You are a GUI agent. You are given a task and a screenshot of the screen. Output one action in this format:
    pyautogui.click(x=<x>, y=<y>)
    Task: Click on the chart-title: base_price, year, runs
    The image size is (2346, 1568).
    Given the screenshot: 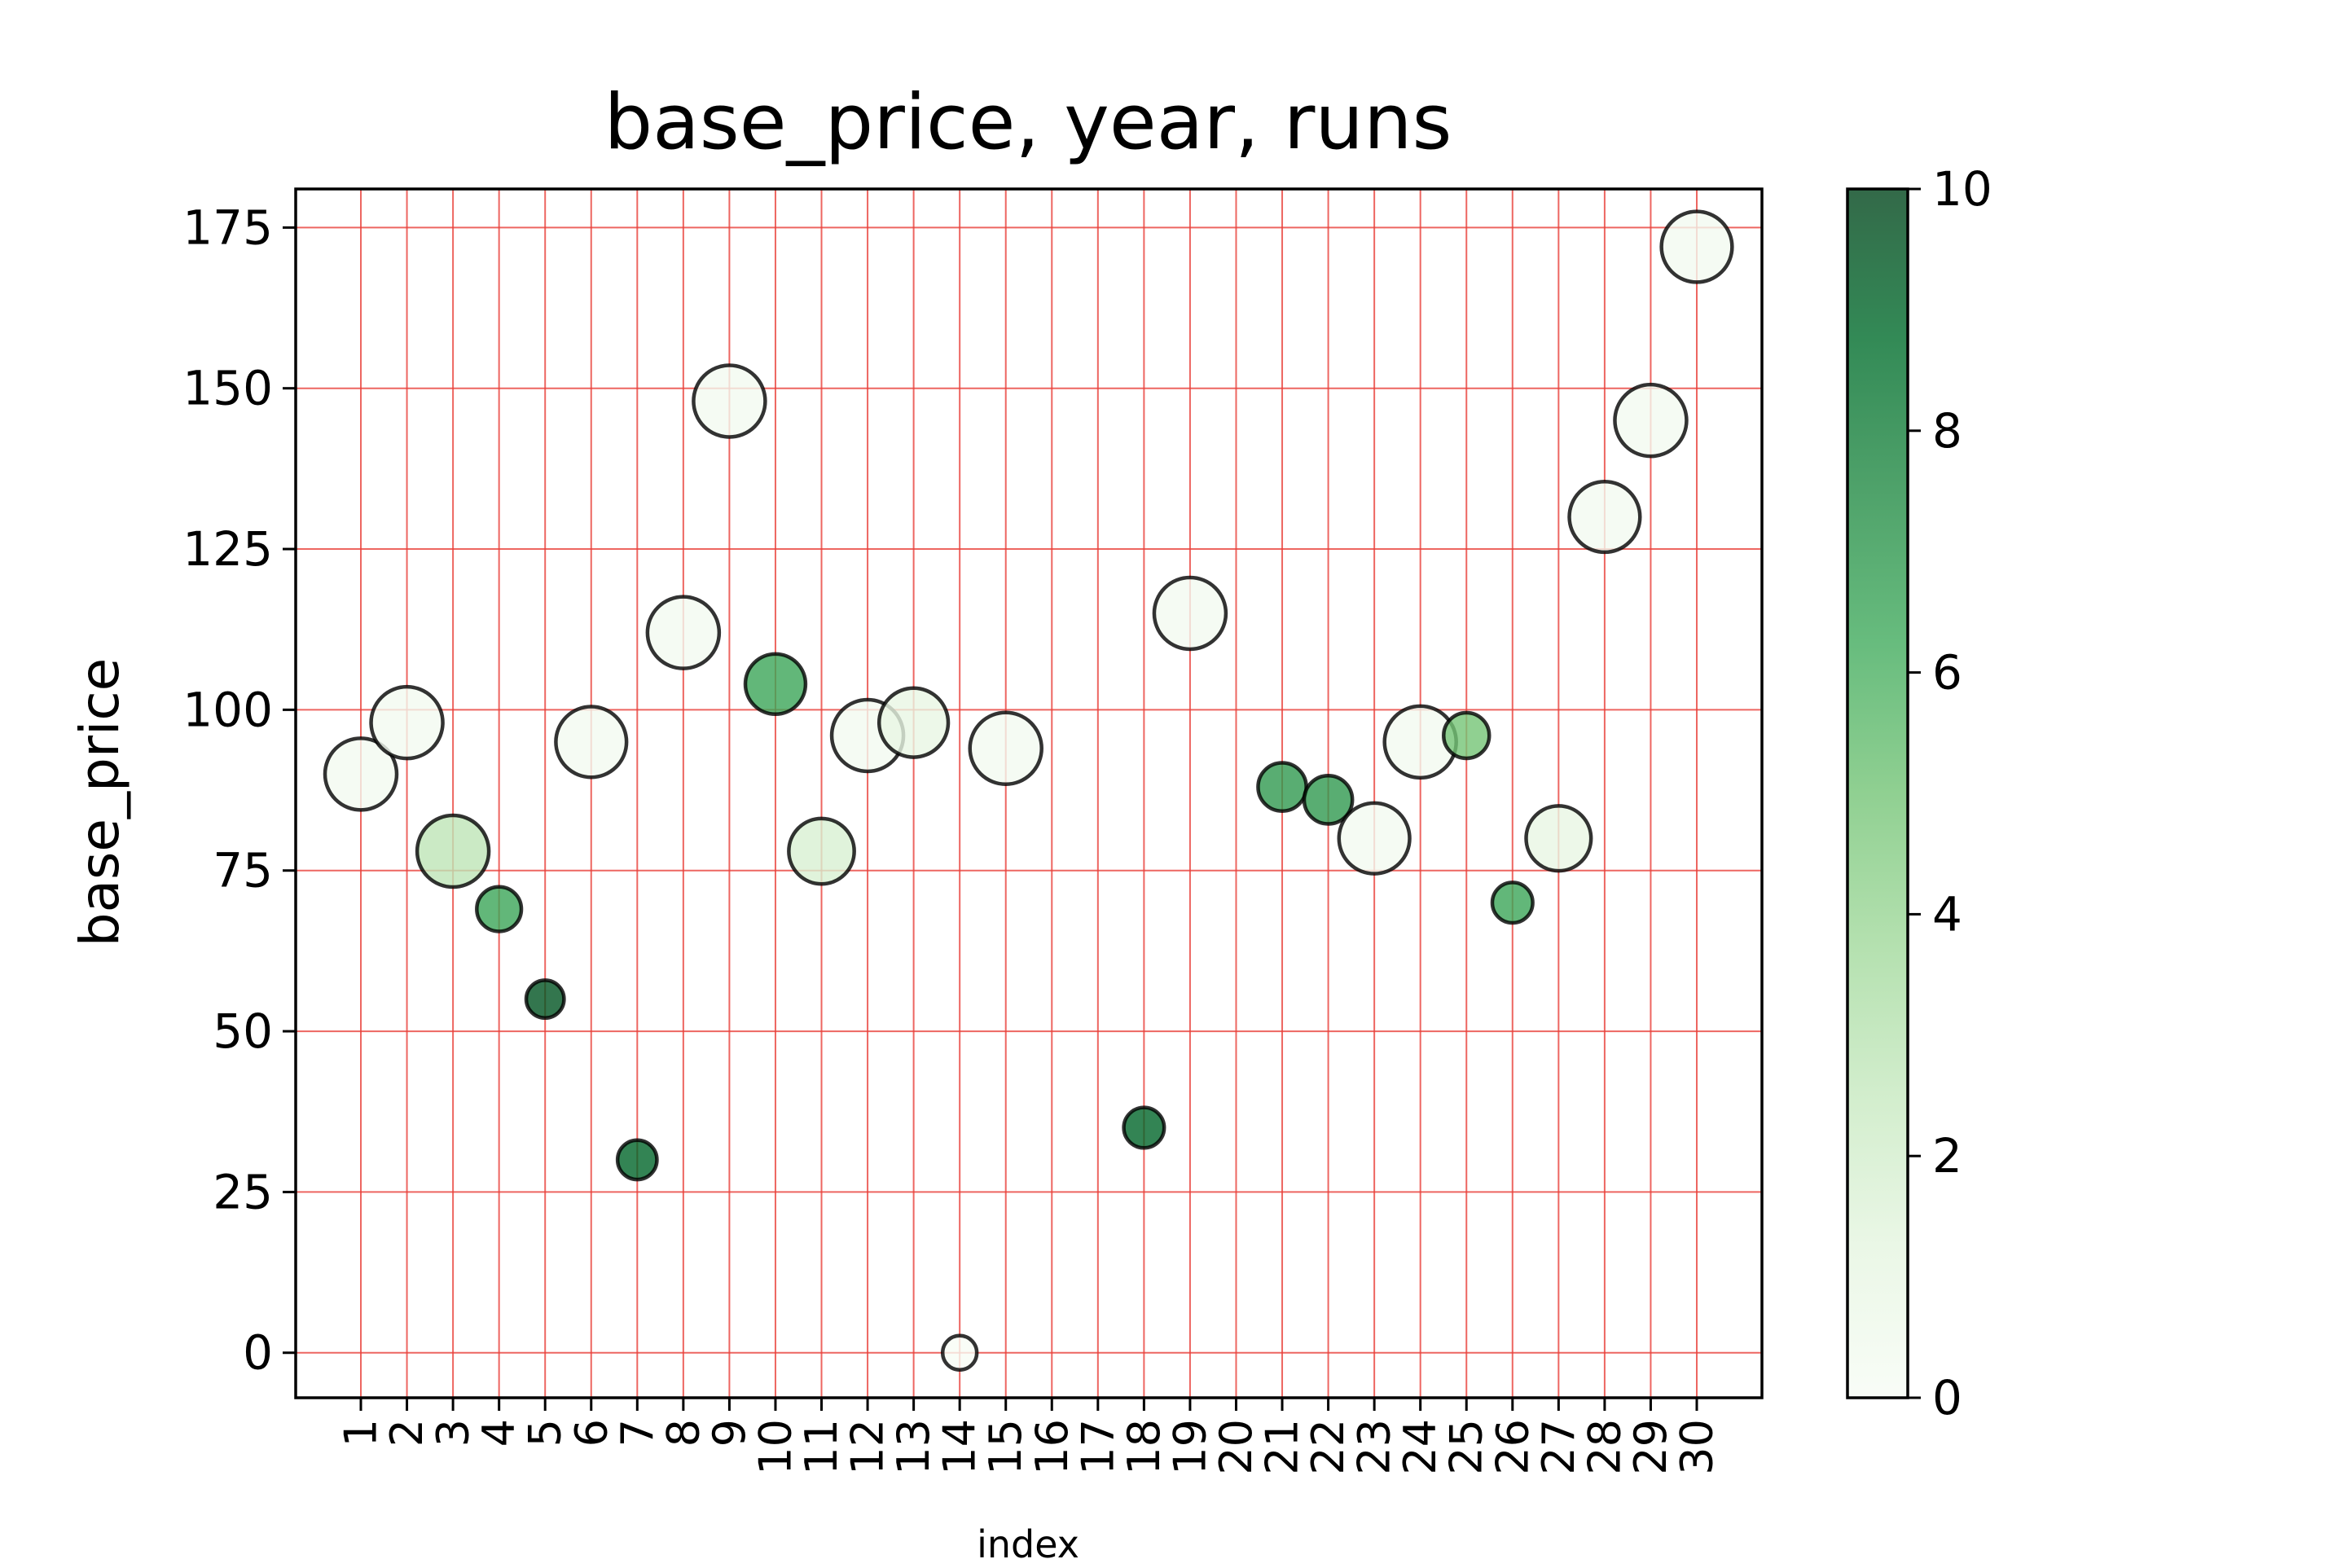 What is the action you would take?
    pyautogui.click(x=1028, y=122)
    